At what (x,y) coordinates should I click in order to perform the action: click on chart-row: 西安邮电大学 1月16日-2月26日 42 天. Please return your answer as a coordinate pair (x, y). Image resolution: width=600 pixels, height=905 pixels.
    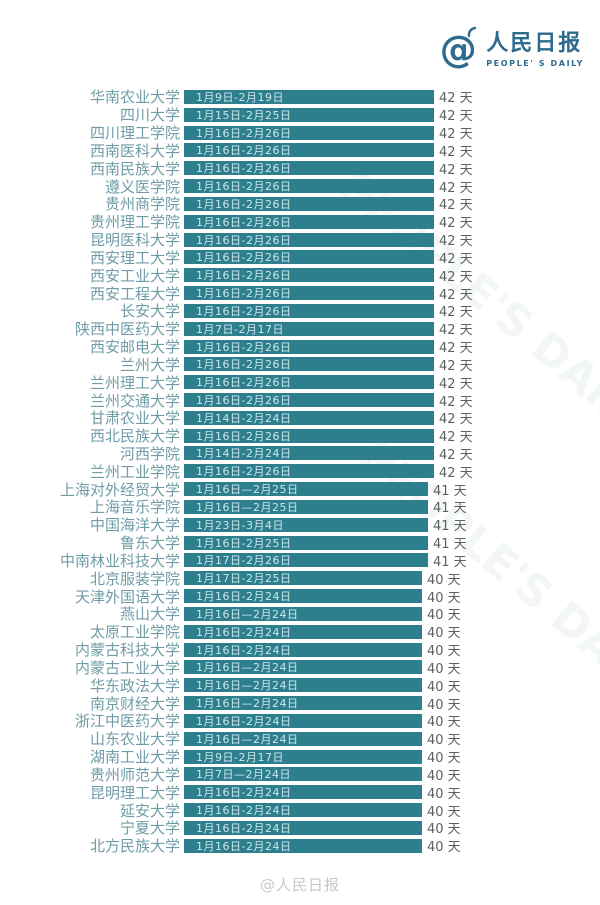
    Looking at the image, I should click on (300, 347).